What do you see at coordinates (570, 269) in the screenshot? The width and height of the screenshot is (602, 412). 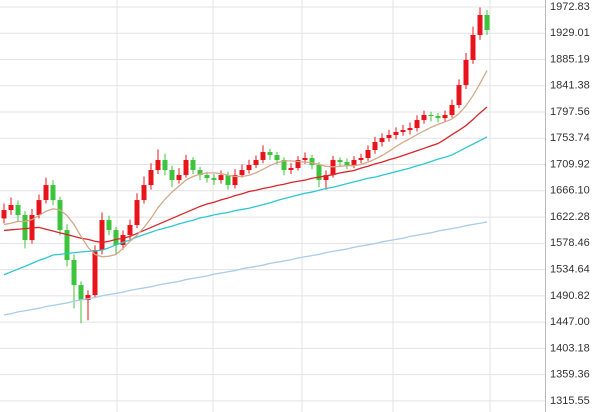 I see `y-tick-label: 1534.64` at bounding box center [570, 269].